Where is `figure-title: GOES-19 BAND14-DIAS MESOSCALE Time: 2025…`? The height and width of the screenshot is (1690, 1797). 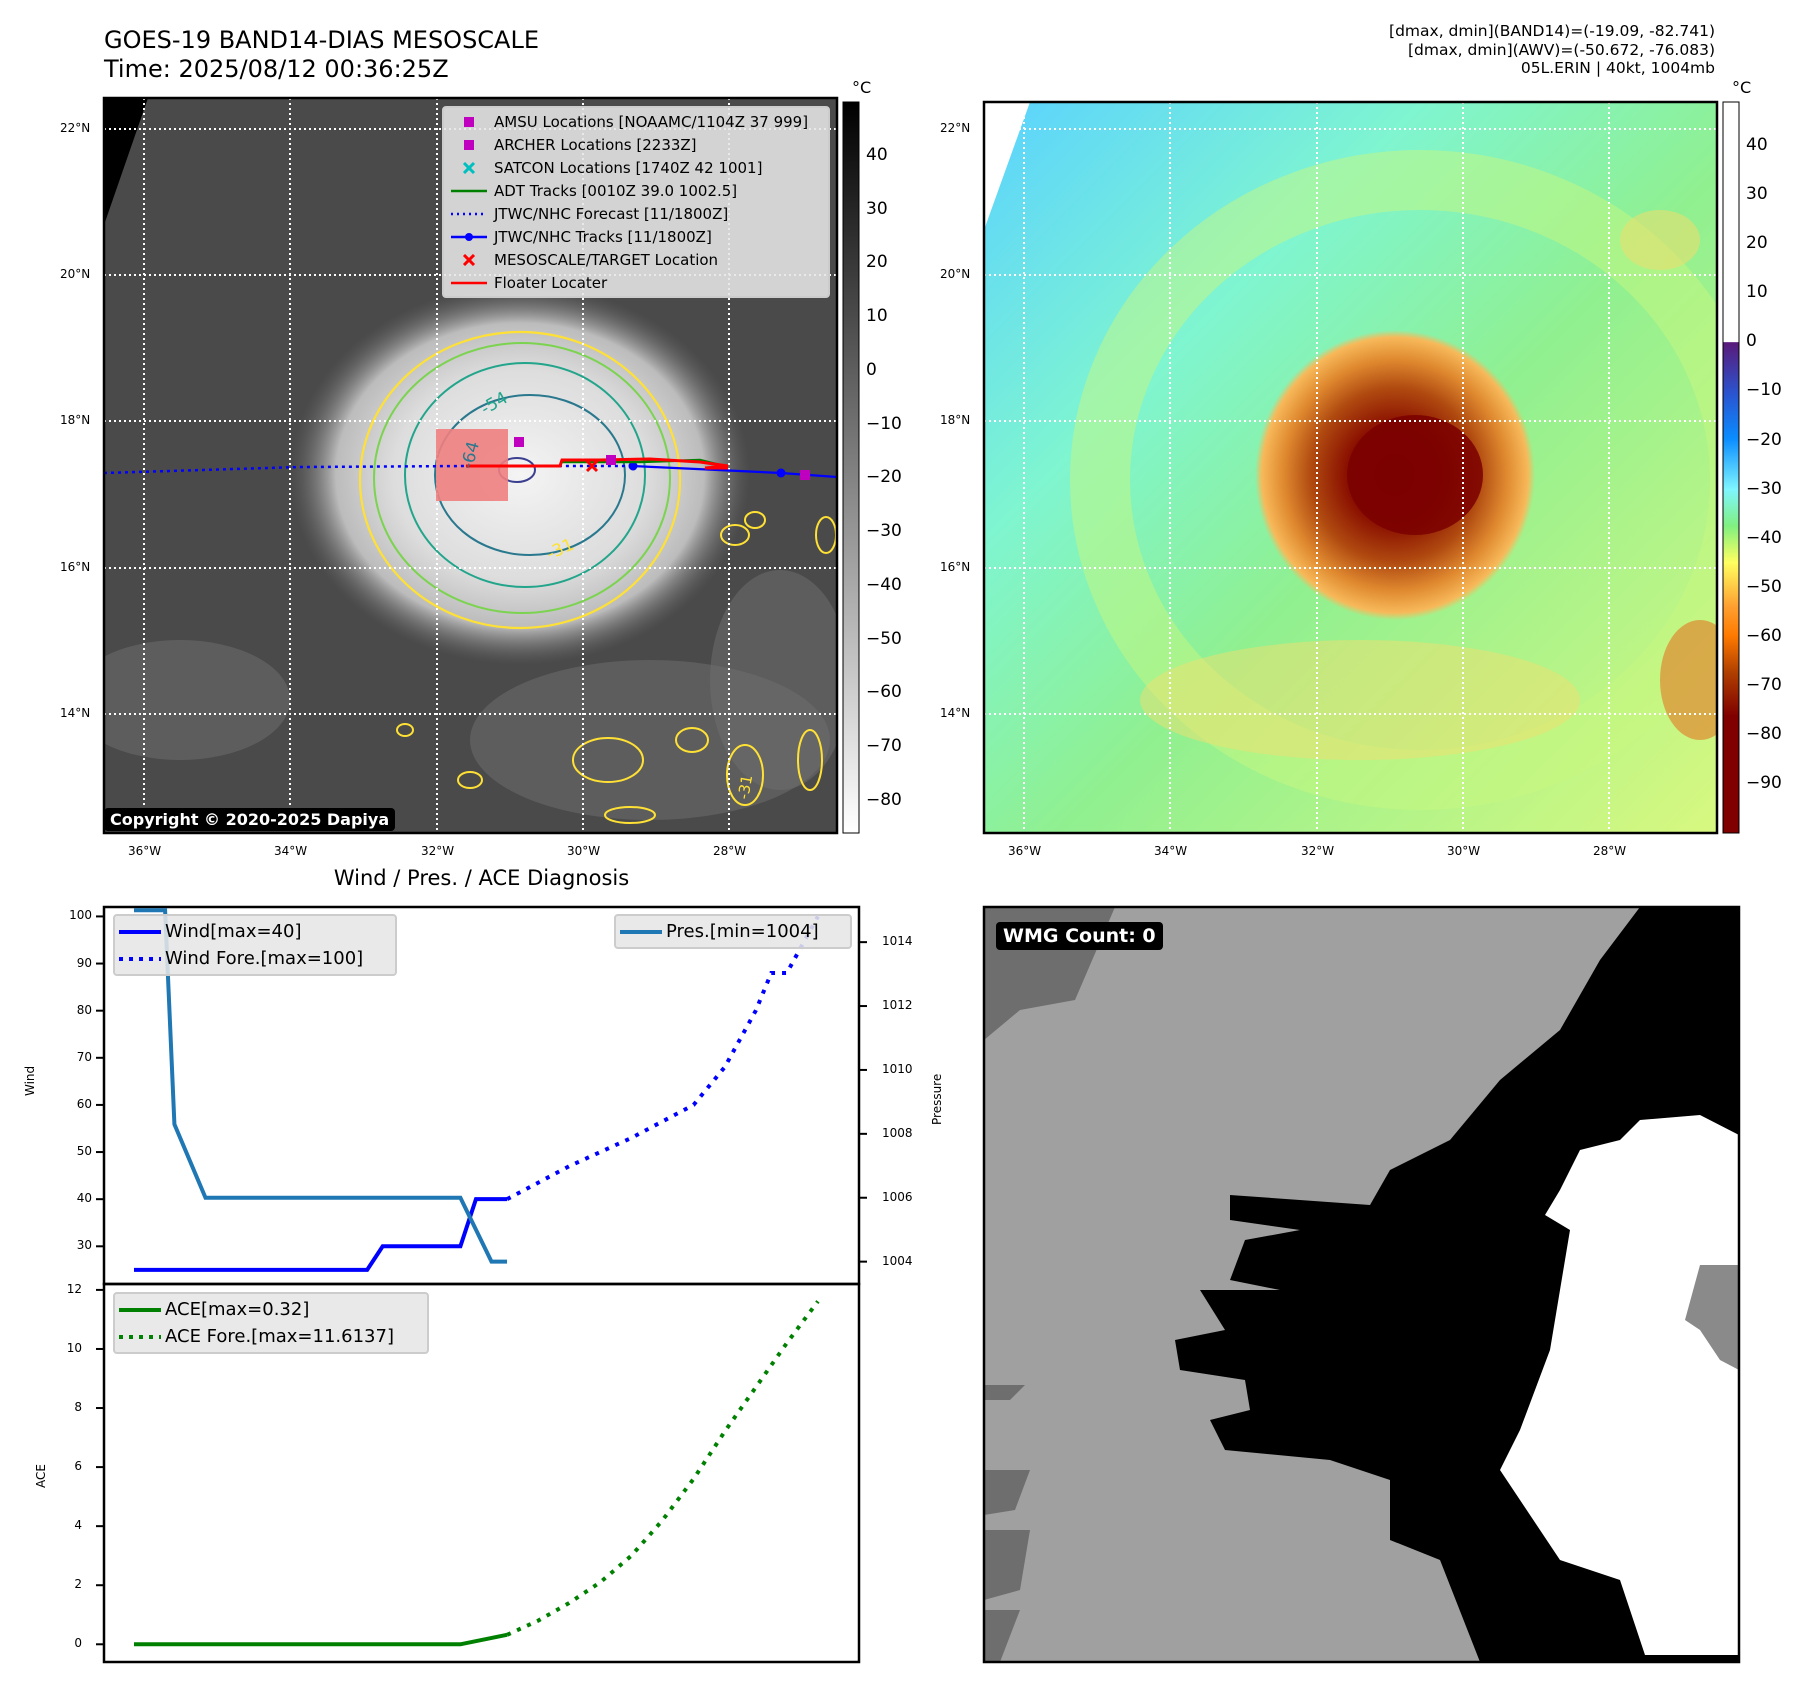 figure-title: GOES-19 BAND14-DIAS MESOSCALE Time: 2025… is located at coordinates (321, 55).